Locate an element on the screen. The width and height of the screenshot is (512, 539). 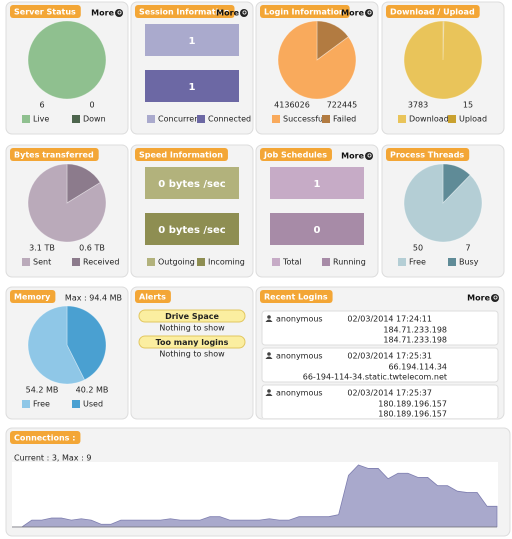
legend-label: Received is located at coordinates (101, 262).